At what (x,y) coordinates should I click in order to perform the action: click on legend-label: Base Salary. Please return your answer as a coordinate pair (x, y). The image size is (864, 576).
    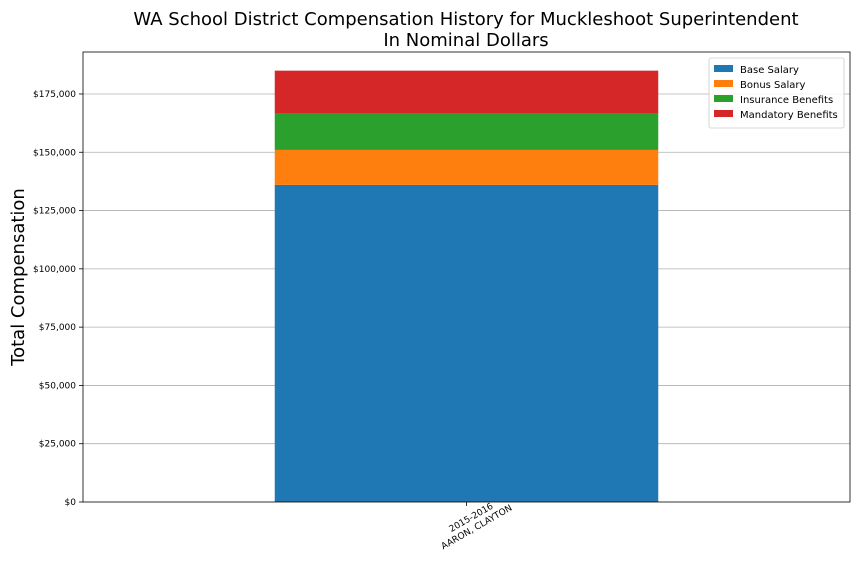
    Looking at the image, I should click on (769, 70).